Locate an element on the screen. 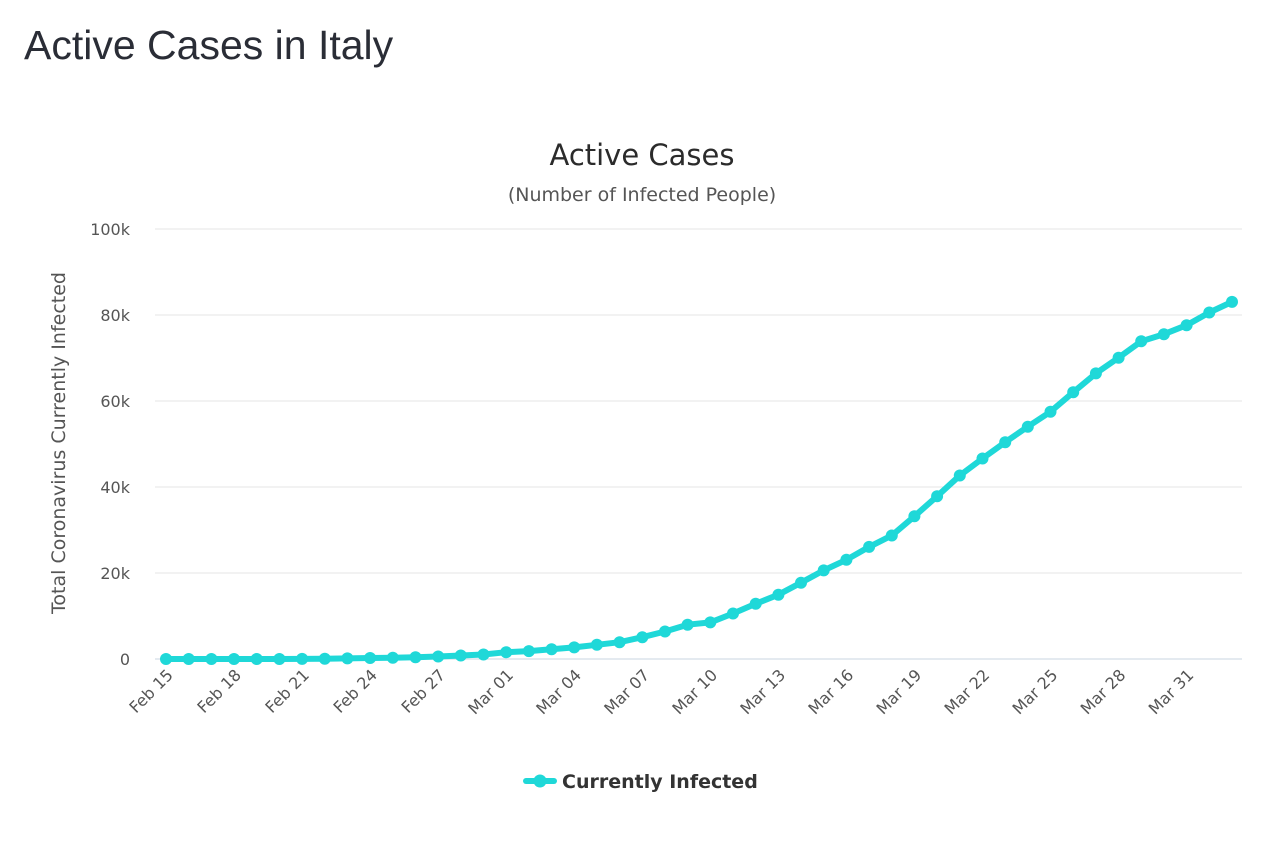  legend: Currently Infected is located at coordinates (640, 782).